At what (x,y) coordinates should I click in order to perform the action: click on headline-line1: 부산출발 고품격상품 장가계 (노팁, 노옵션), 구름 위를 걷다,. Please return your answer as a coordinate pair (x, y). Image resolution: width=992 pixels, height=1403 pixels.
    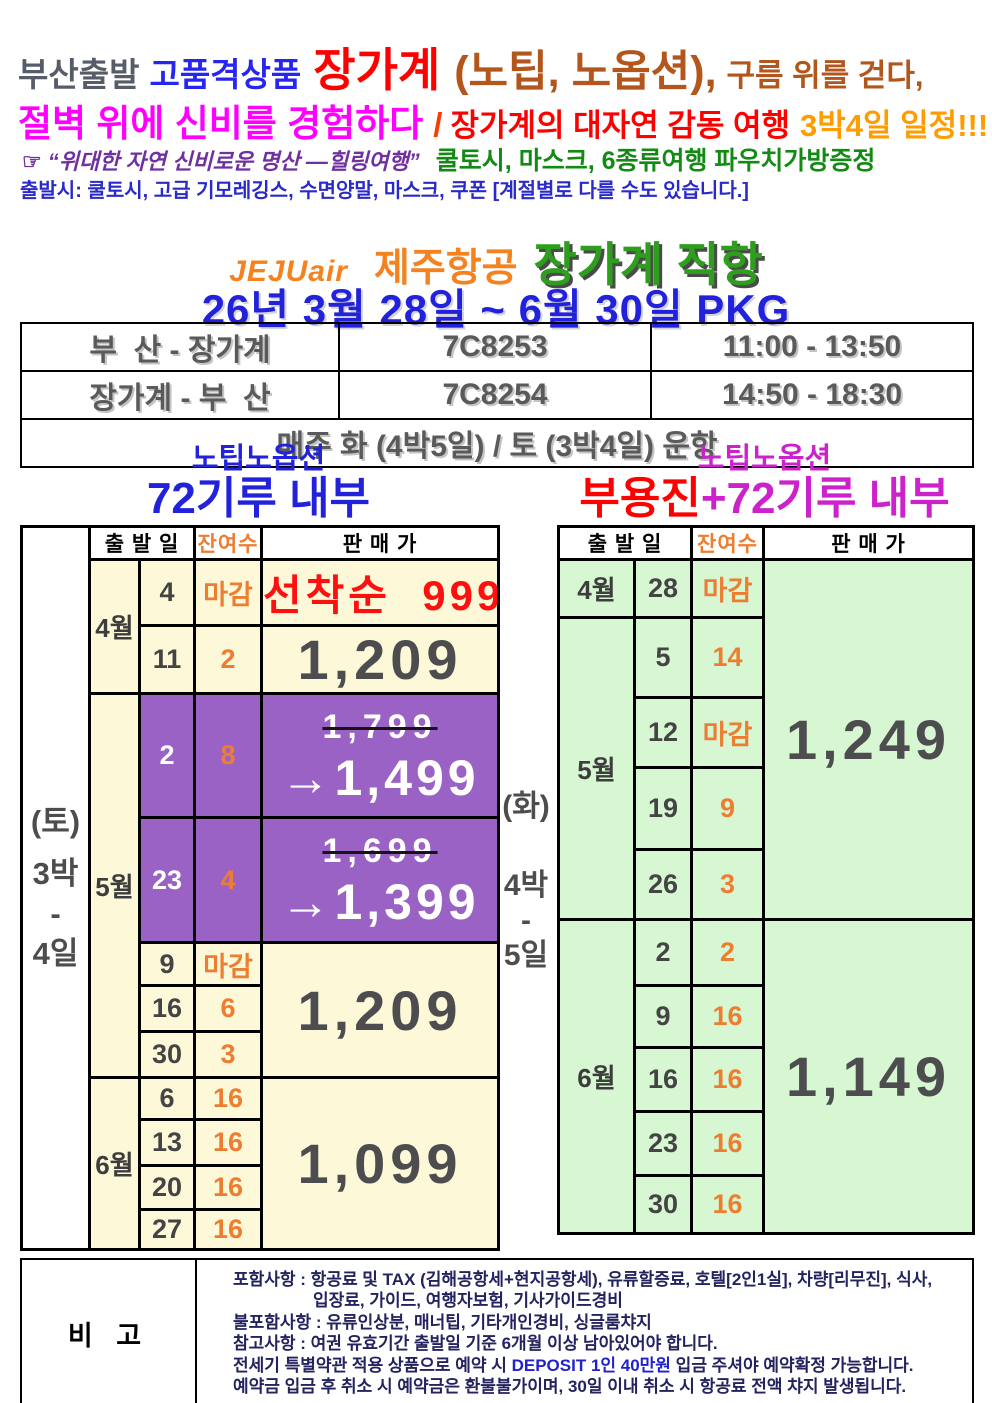
    Looking at the image, I should click on (470, 67).